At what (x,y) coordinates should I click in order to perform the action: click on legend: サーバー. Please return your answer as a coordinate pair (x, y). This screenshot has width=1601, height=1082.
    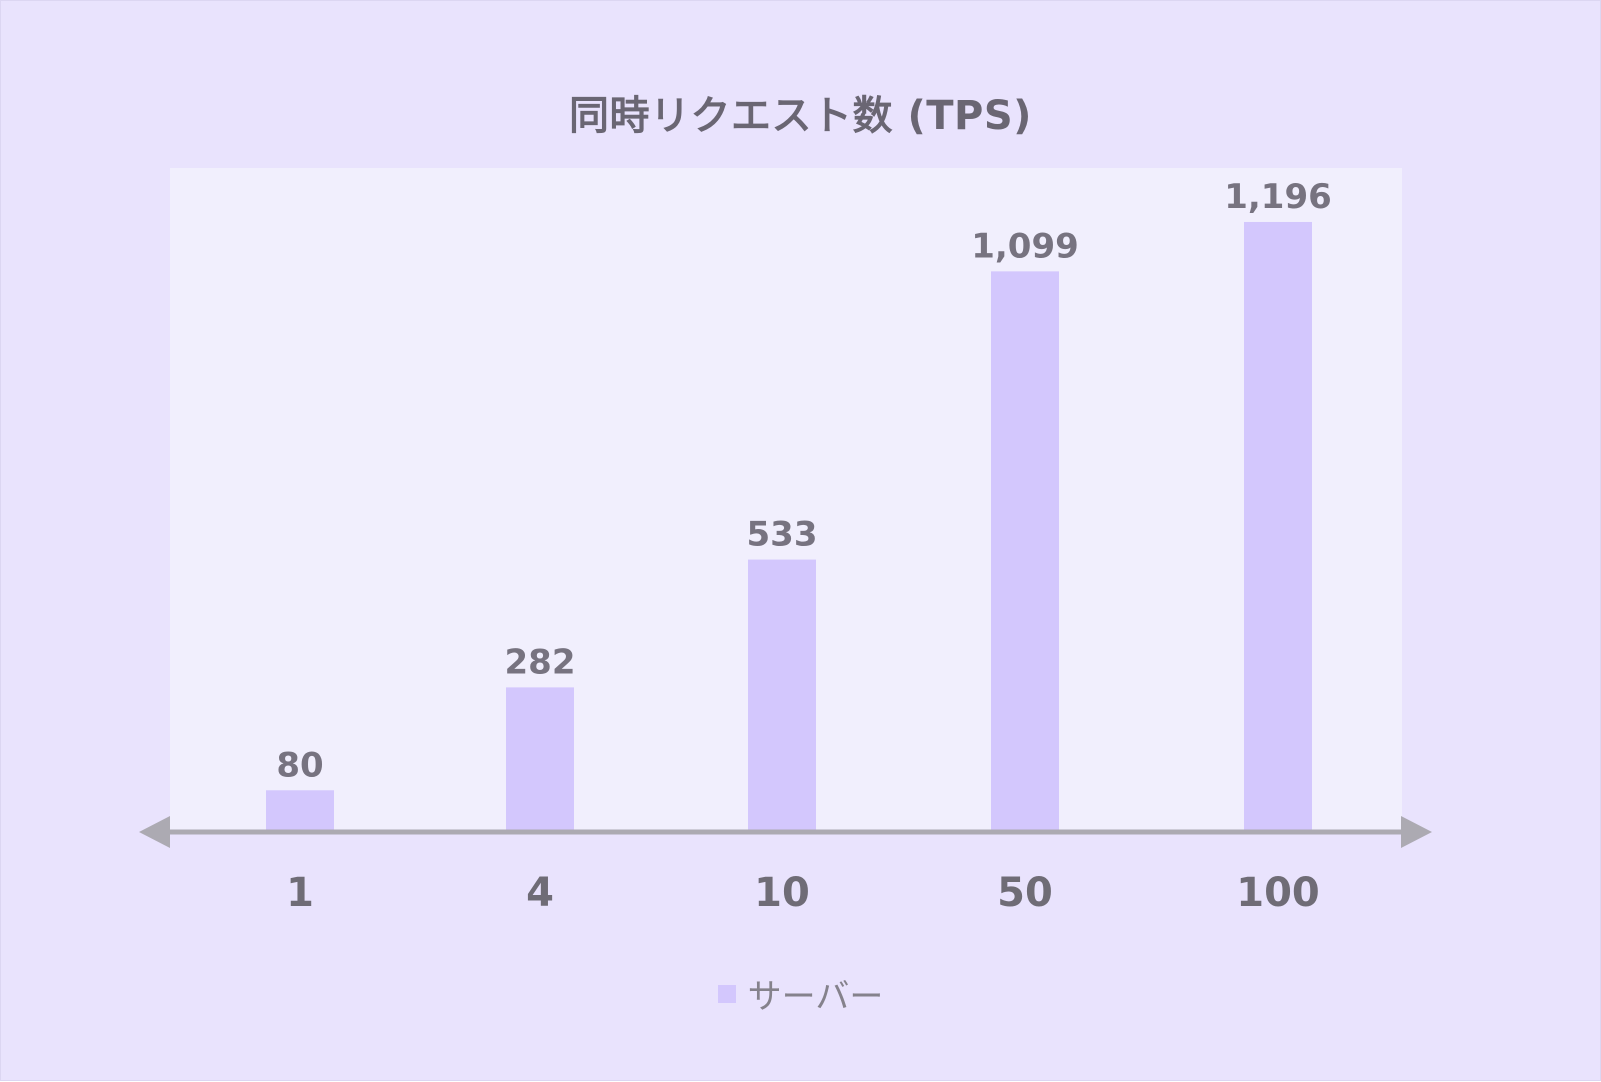
    Looking at the image, I should click on (800, 993).